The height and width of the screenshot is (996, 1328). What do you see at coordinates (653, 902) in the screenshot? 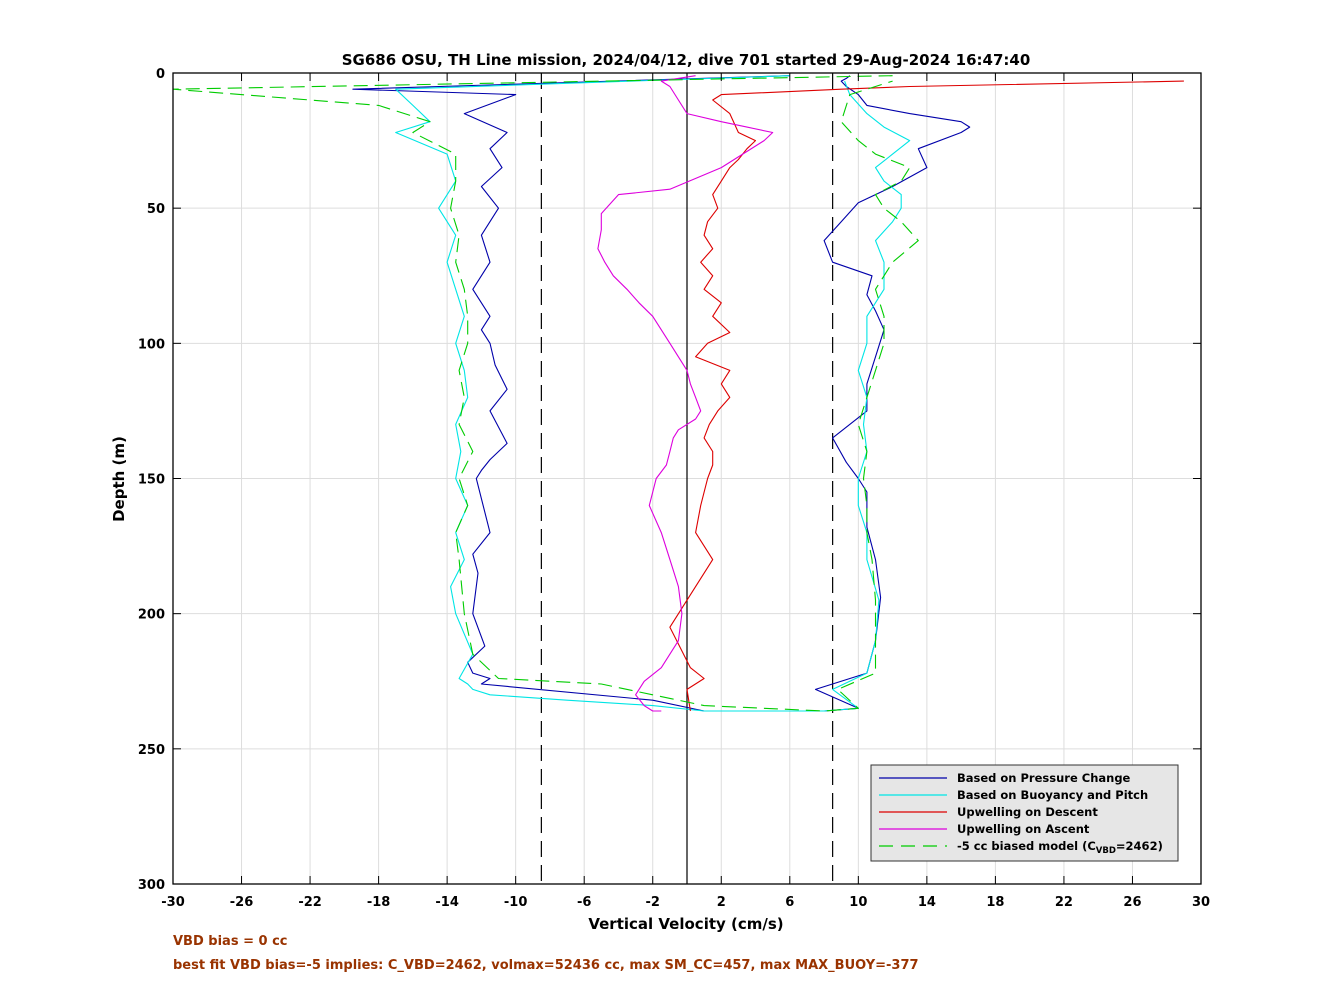
I see `x-tick-label: -2` at bounding box center [653, 902].